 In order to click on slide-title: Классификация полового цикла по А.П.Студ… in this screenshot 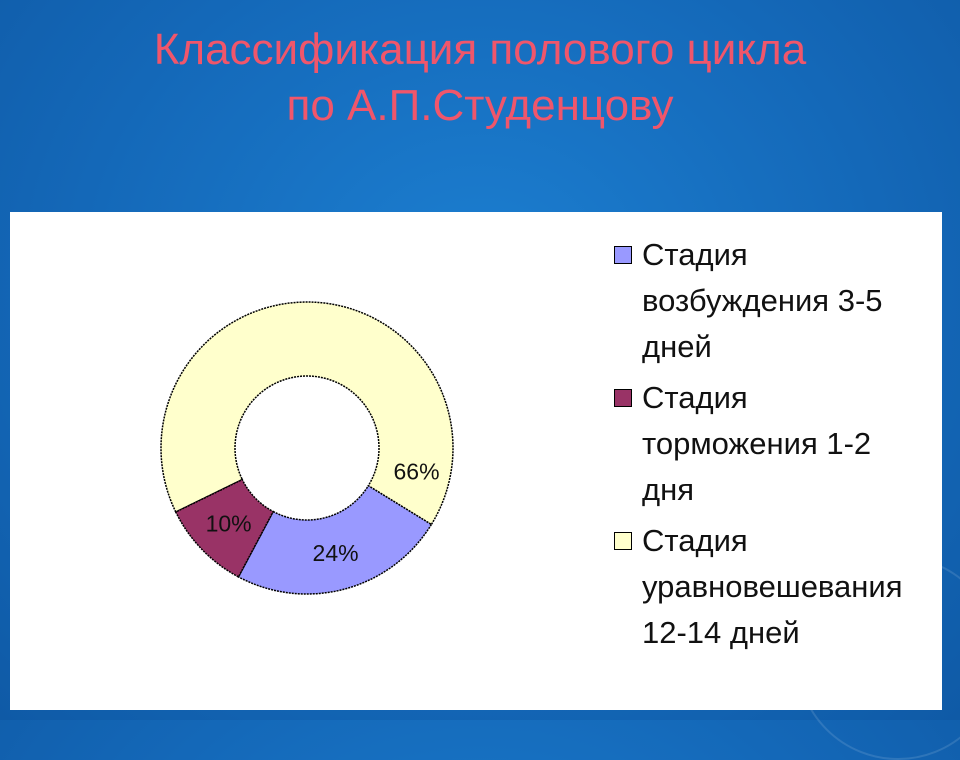, I will do `click(480, 78)`.